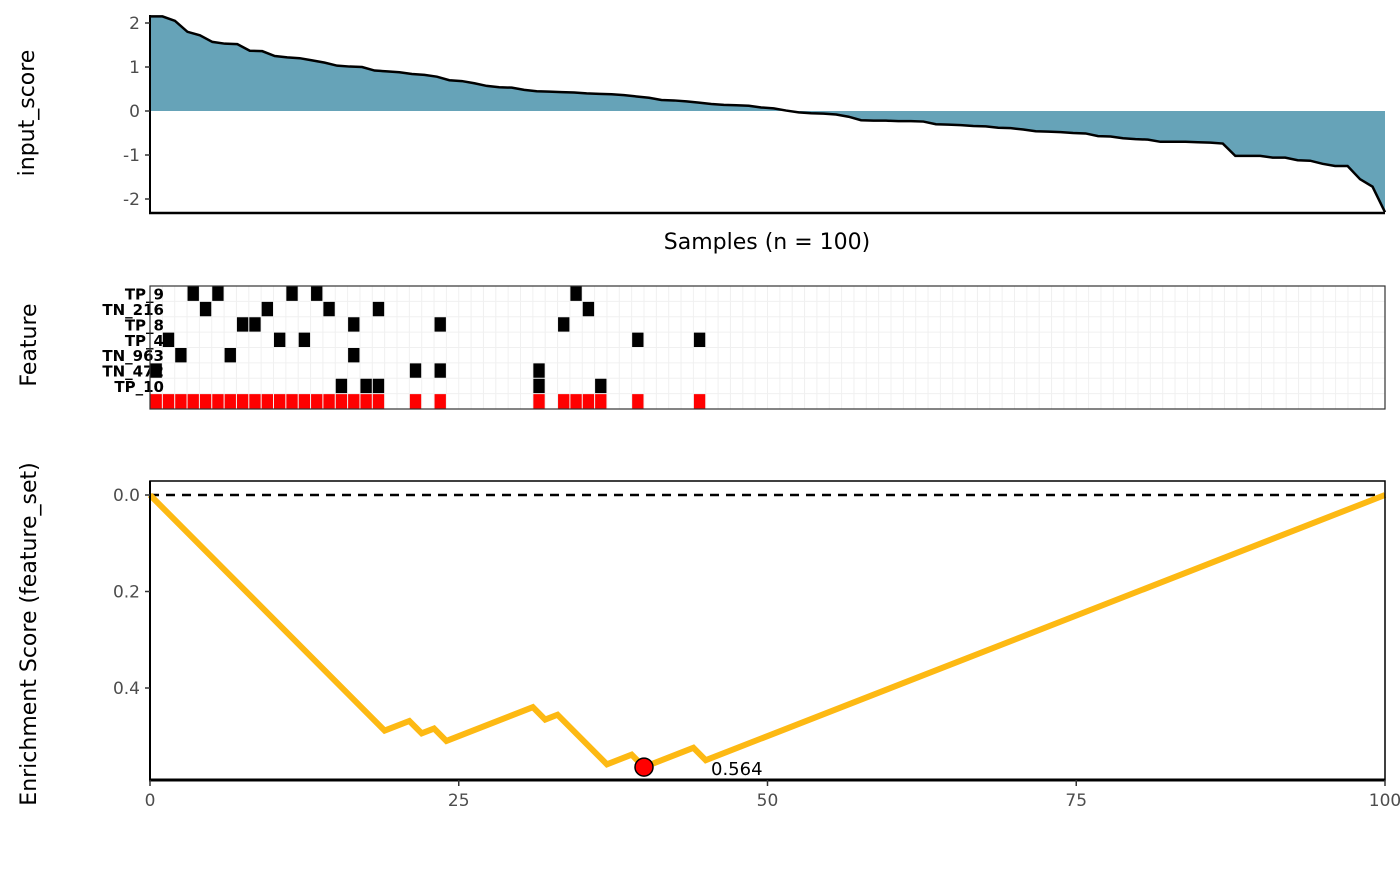 The width and height of the screenshot is (1400, 869). I want to click on y-tick-label: 2, so click(134, 24).